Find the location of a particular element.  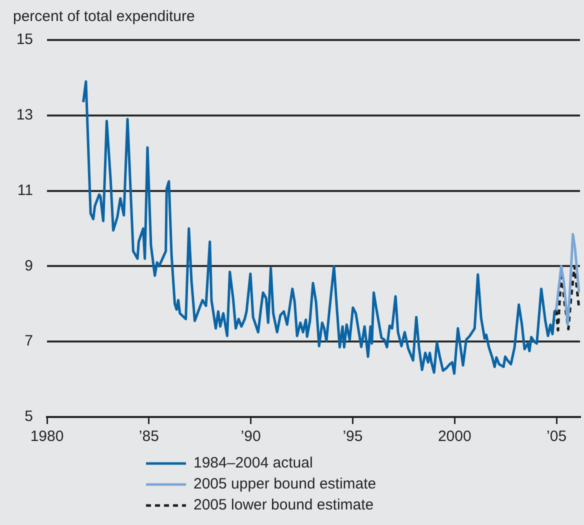

y-tick-label: 7 is located at coordinates (28, 341).